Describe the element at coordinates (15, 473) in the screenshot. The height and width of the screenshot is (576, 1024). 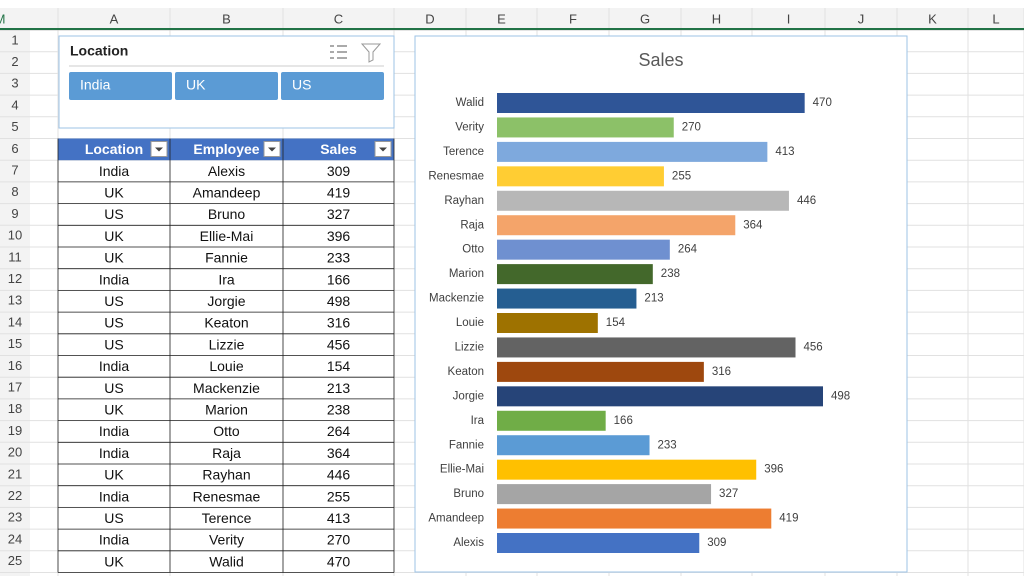
I see `row-number: 21` at that location.